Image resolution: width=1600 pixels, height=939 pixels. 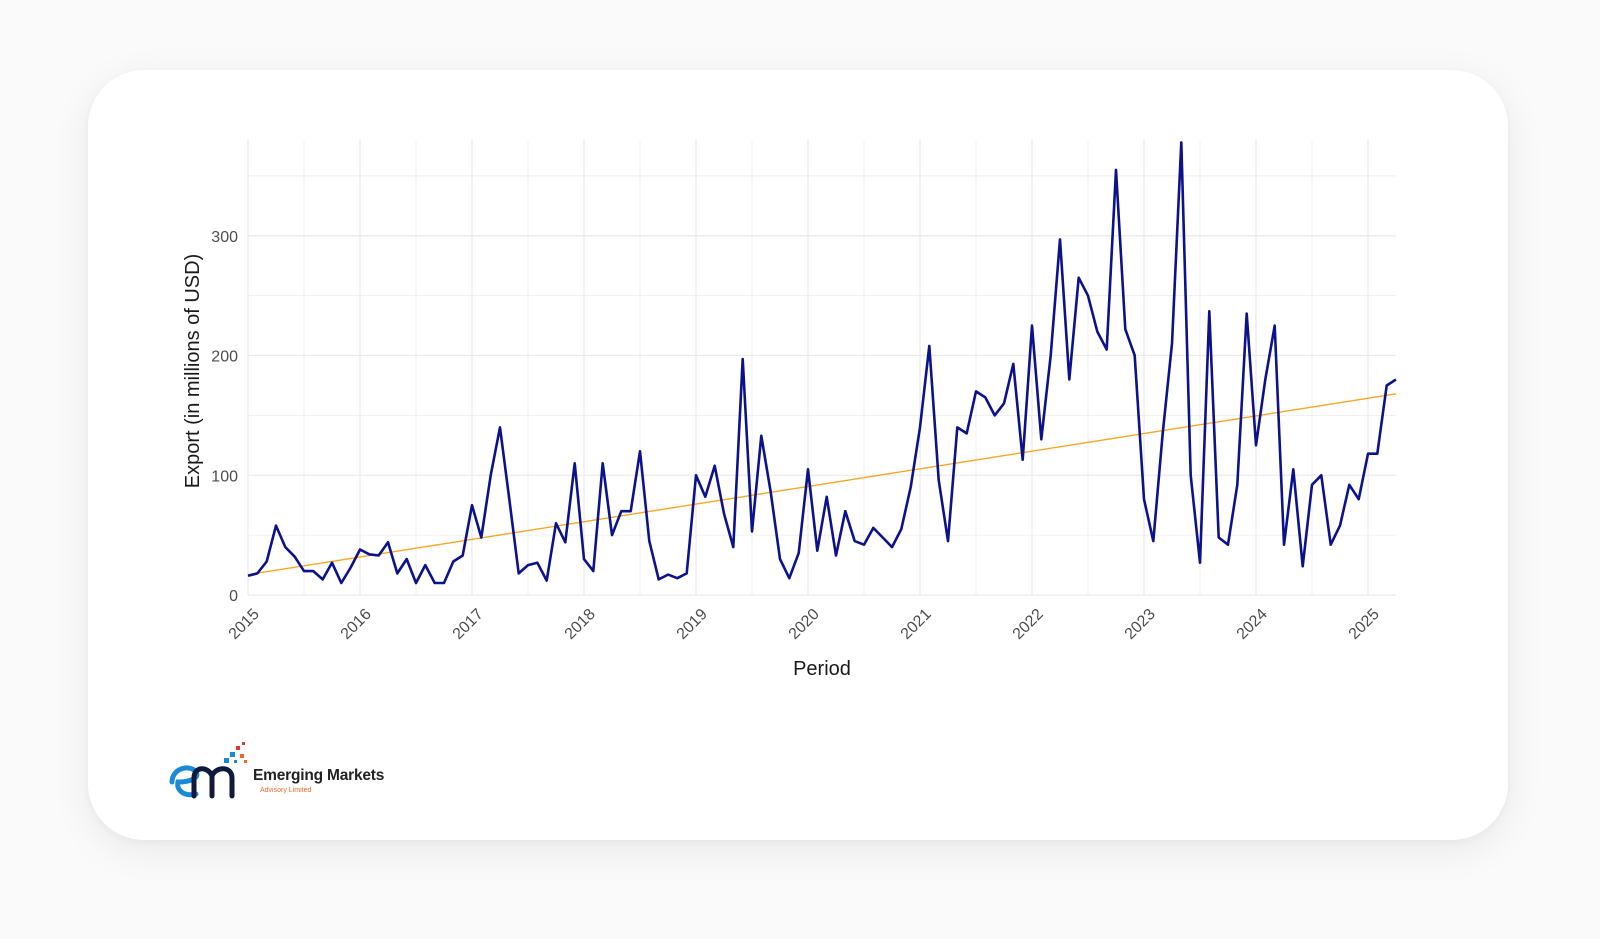 I want to click on x-axis-title: Period, so click(x=822, y=669).